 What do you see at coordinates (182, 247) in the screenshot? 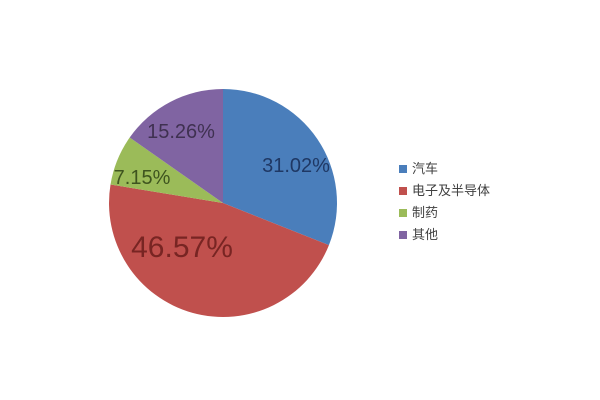
I see `slice-percent-label-电子及半导体: 46.57%` at bounding box center [182, 247].